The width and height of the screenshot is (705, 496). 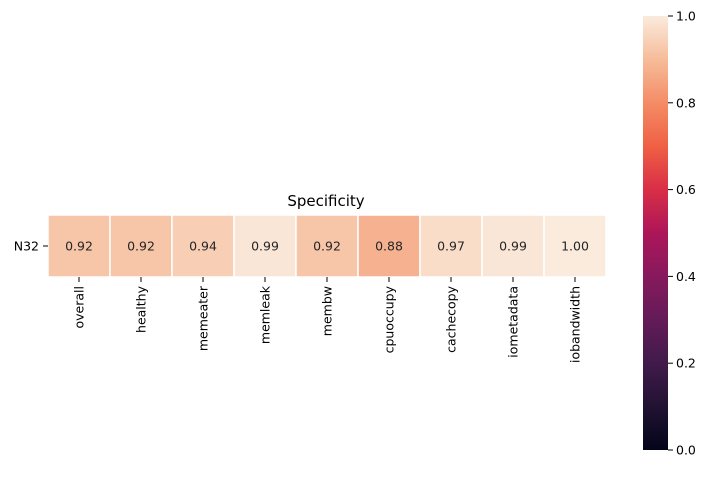 What do you see at coordinates (451, 246) in the screenshot?
I see `cell-value-label: 0.97` at bounding box center [451, 246].